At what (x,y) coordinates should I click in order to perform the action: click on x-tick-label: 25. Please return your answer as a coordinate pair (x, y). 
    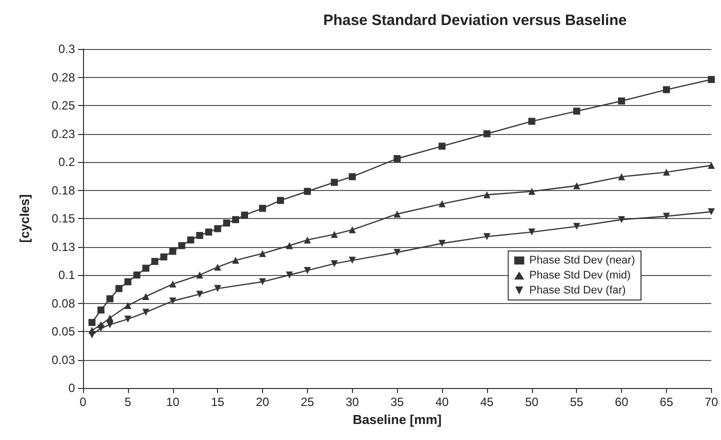
    Looking at the image, I should click on (307, 402).